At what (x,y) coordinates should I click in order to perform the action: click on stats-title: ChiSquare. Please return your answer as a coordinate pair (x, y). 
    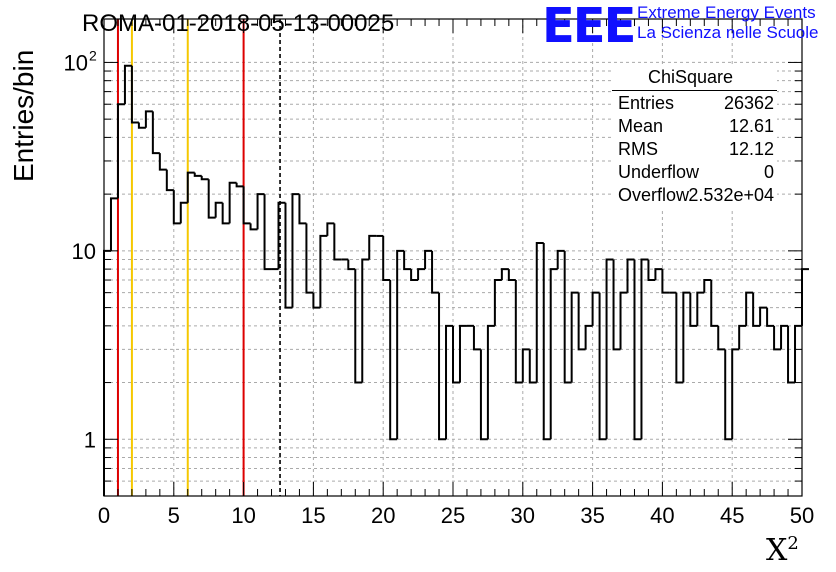
    Looking at the image, I should click on (691, 77).